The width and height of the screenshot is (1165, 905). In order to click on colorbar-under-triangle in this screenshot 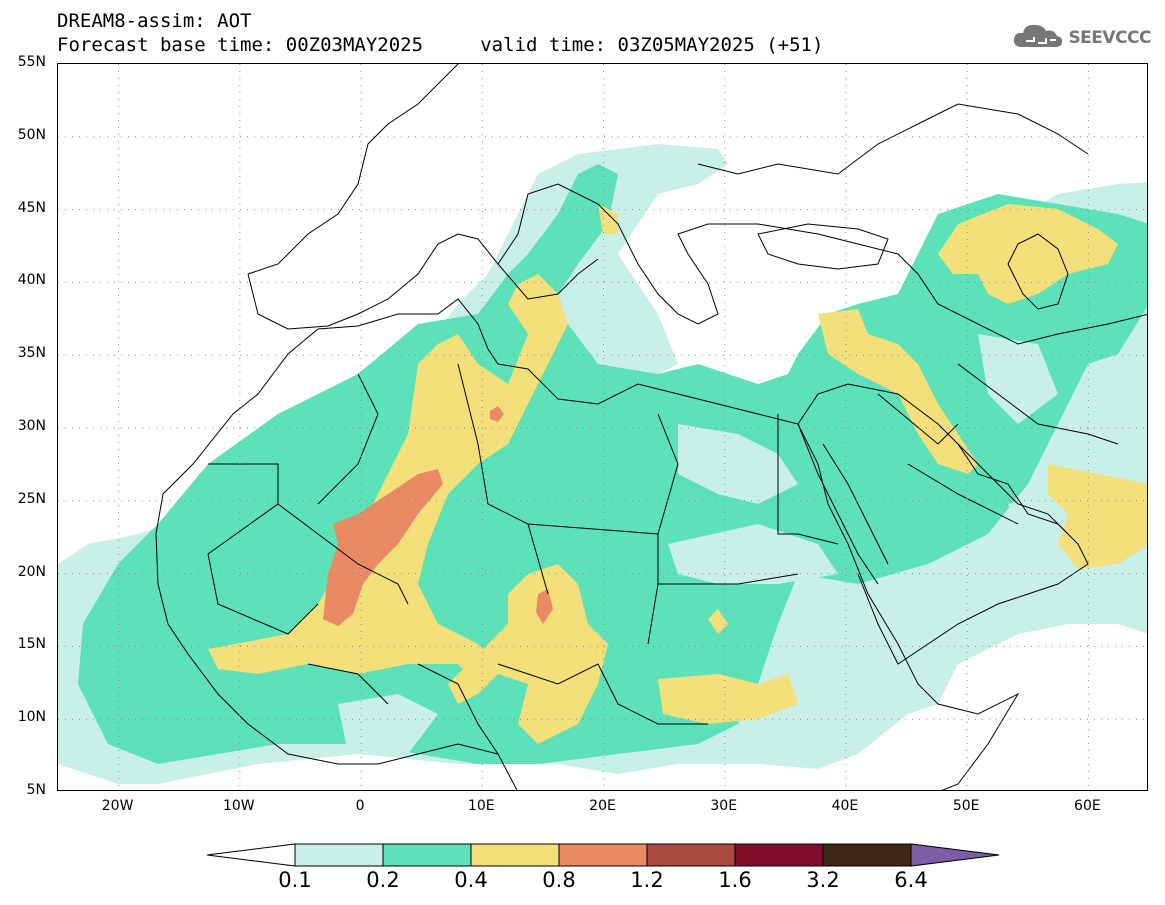, I will do `click(251, 855)`.